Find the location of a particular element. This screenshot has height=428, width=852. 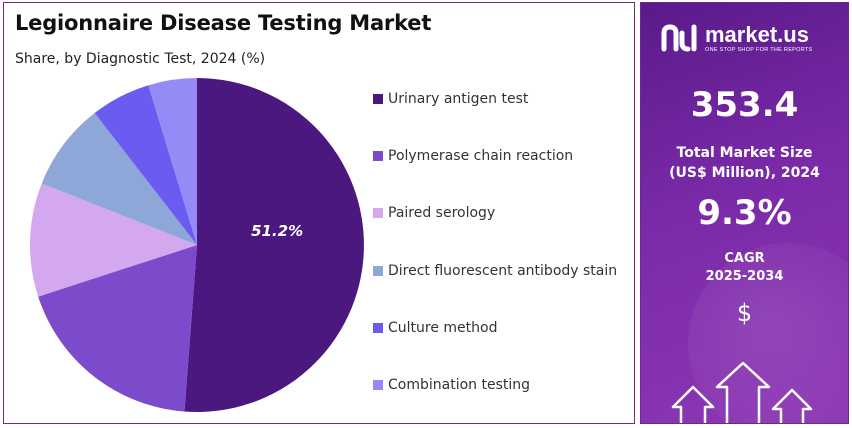

cagr-value: 9.3% is located at coordinates (744, 213).